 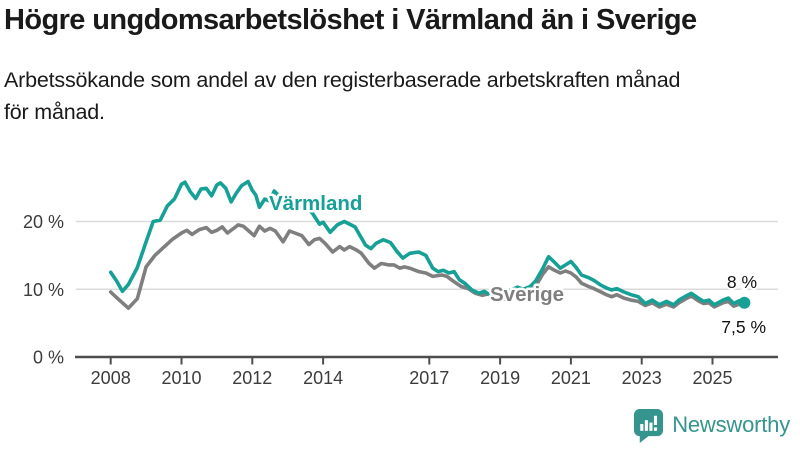 I want to click on x-tick-label: 2021, so click(x=571, y=378).